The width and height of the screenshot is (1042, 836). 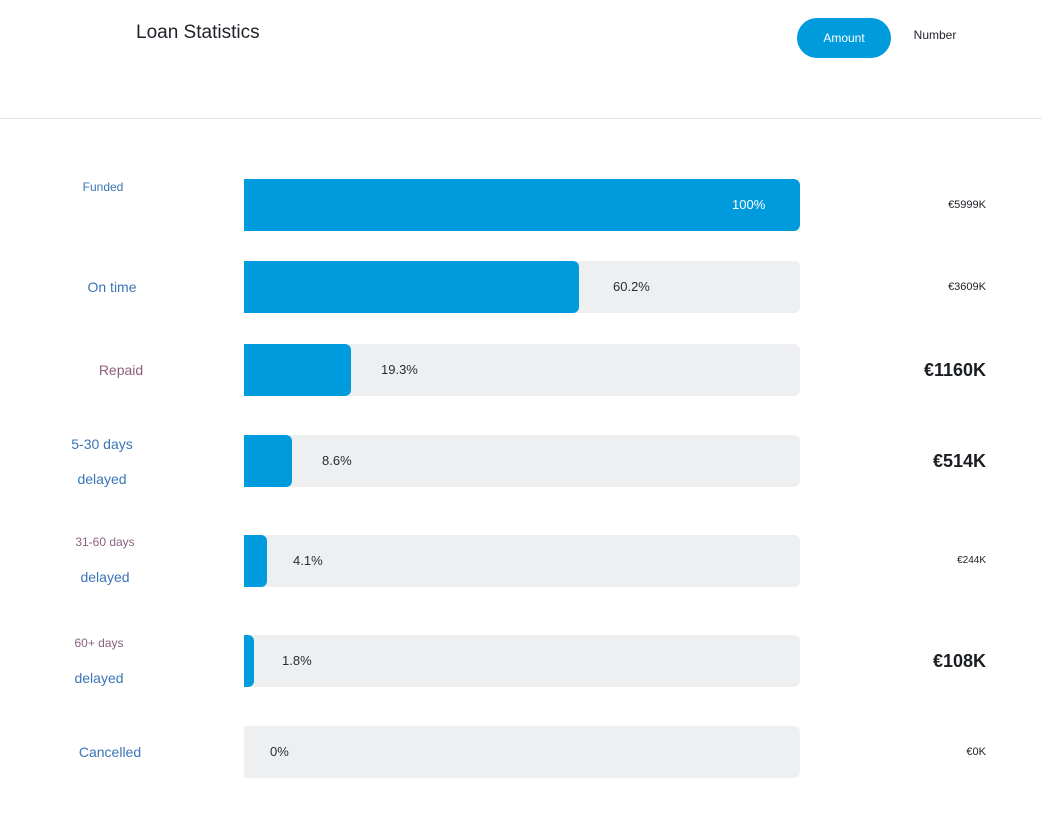 I want to click on row-label: Cancelled, so click(x=110, y=752).